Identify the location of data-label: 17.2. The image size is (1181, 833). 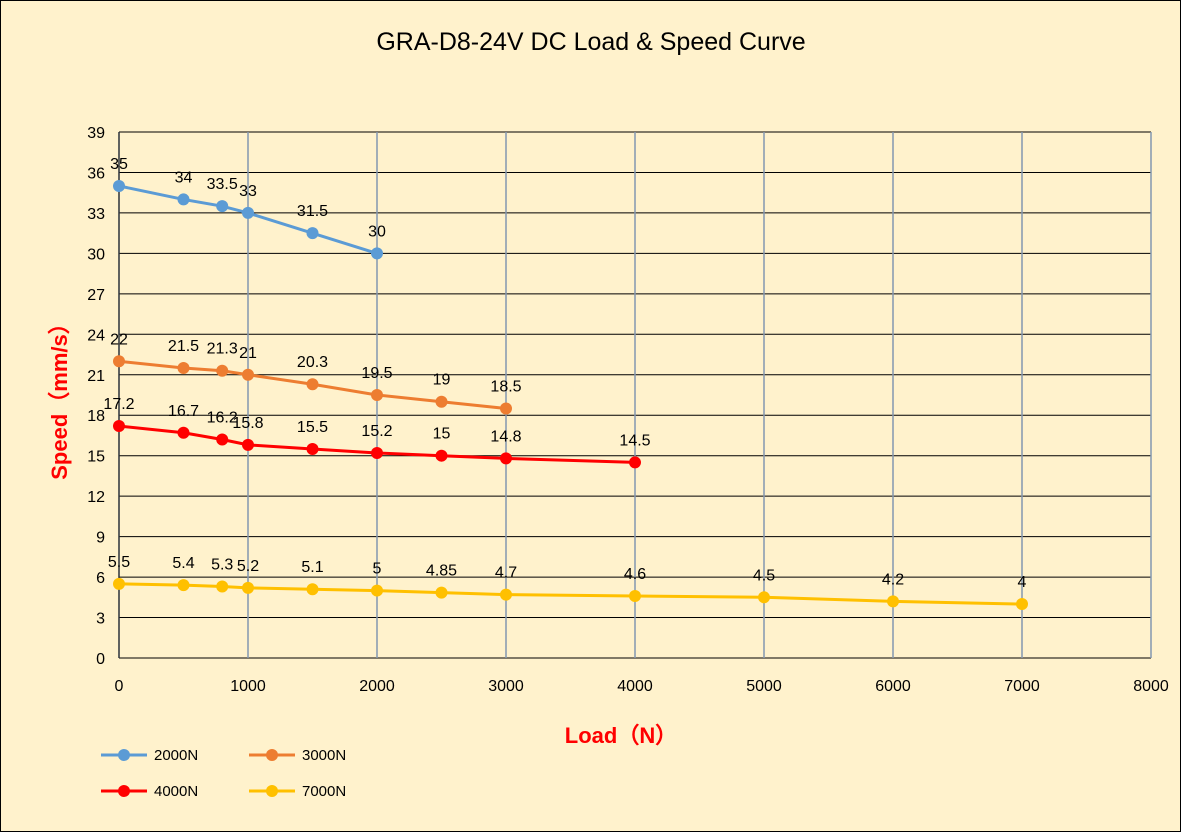
(118, 404).